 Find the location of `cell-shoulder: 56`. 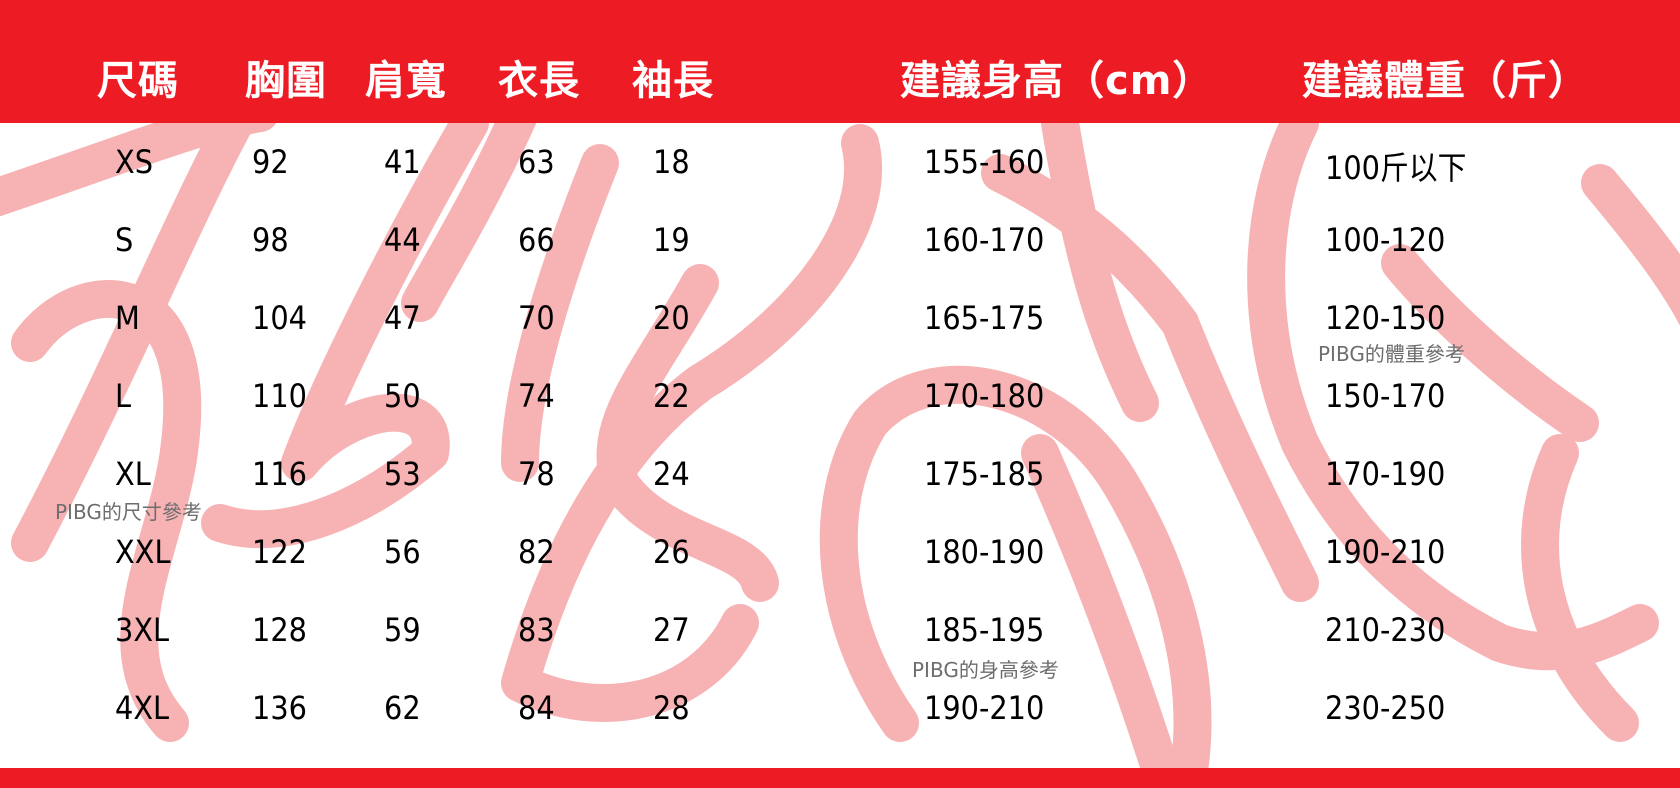

cell-shoulder: 56 is located at coordinates (402, 552).